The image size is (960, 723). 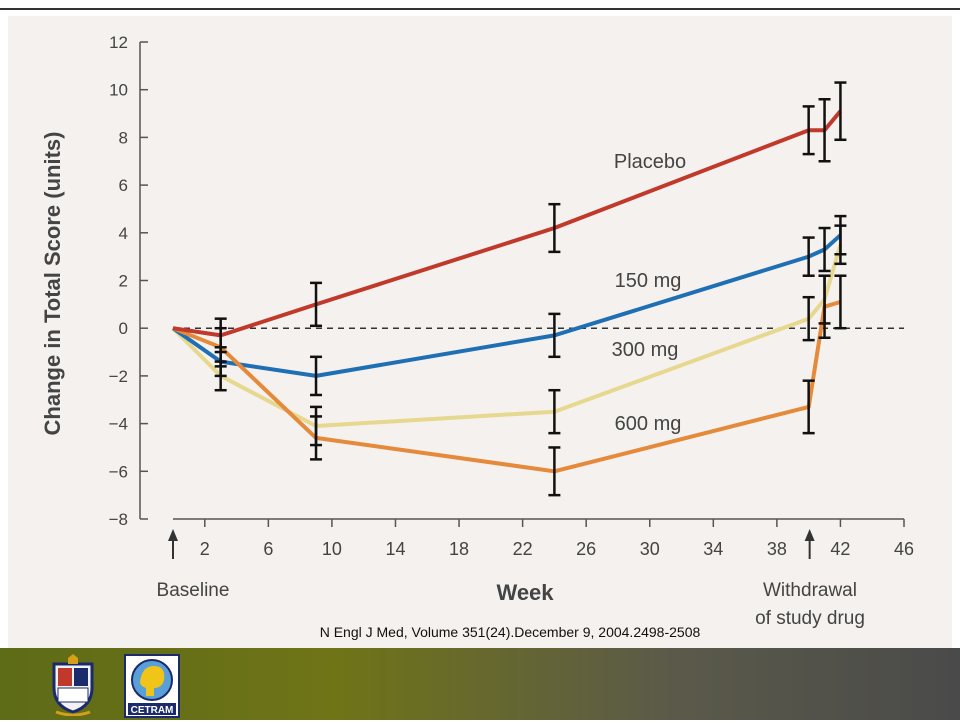 What do you see at coordinates (480, 9) in the screenshot?
I see `top-rule` at bounding box center [480, 9].